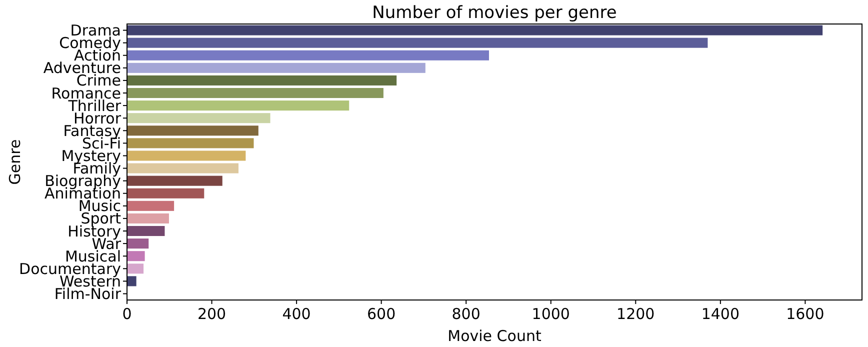  What do you see at coordinates (720, 314) in the screenshot?
I see `x-tick-label: 1400` at bounding box center [720, 314].